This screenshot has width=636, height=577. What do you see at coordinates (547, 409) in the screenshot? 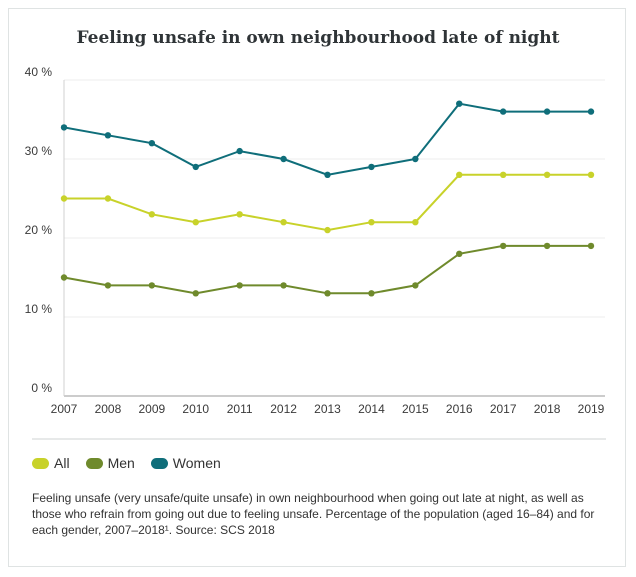
I see `x-tick-label: 2018` at bounding box center [547, 409].